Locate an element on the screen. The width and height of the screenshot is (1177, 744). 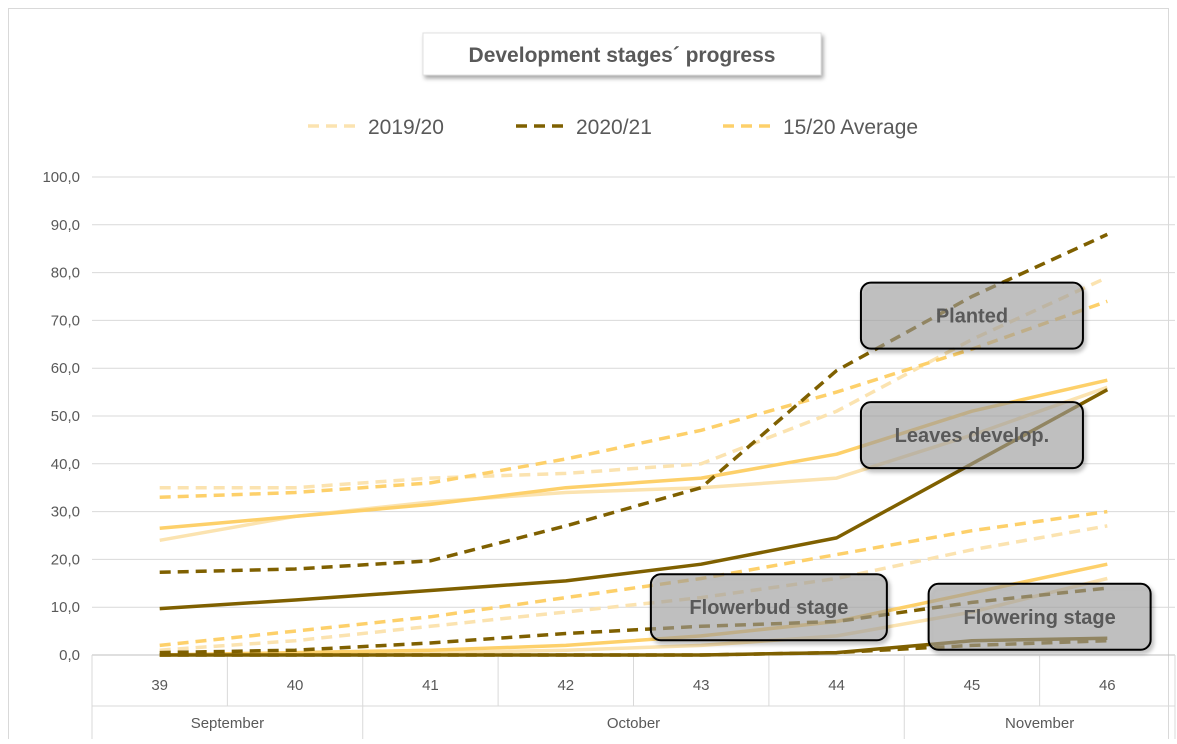
annotation-callout: Planted is located at coordinates (971, 315).